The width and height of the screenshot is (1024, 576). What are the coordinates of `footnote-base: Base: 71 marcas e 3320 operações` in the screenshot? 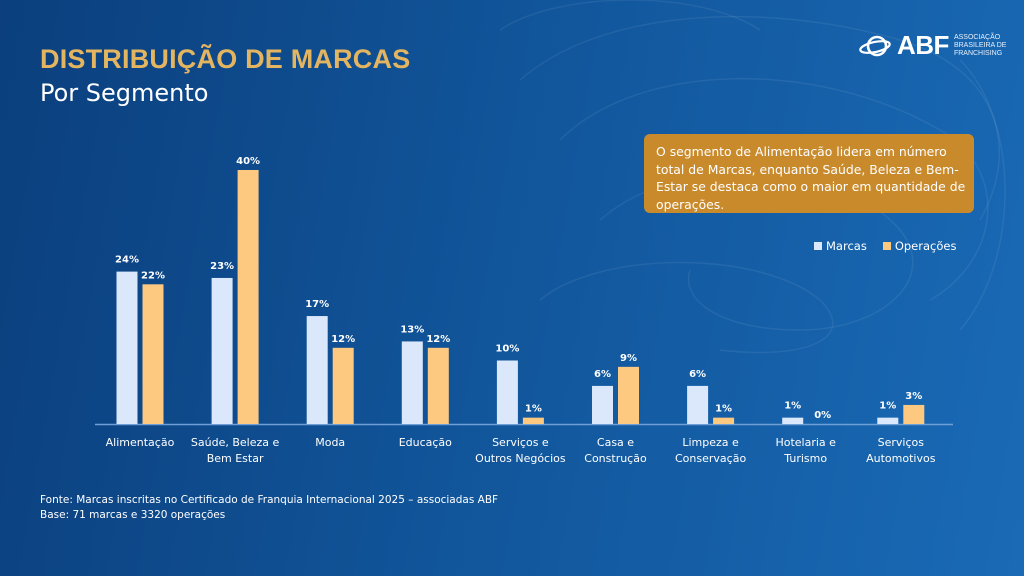 It's located at (133, 515).